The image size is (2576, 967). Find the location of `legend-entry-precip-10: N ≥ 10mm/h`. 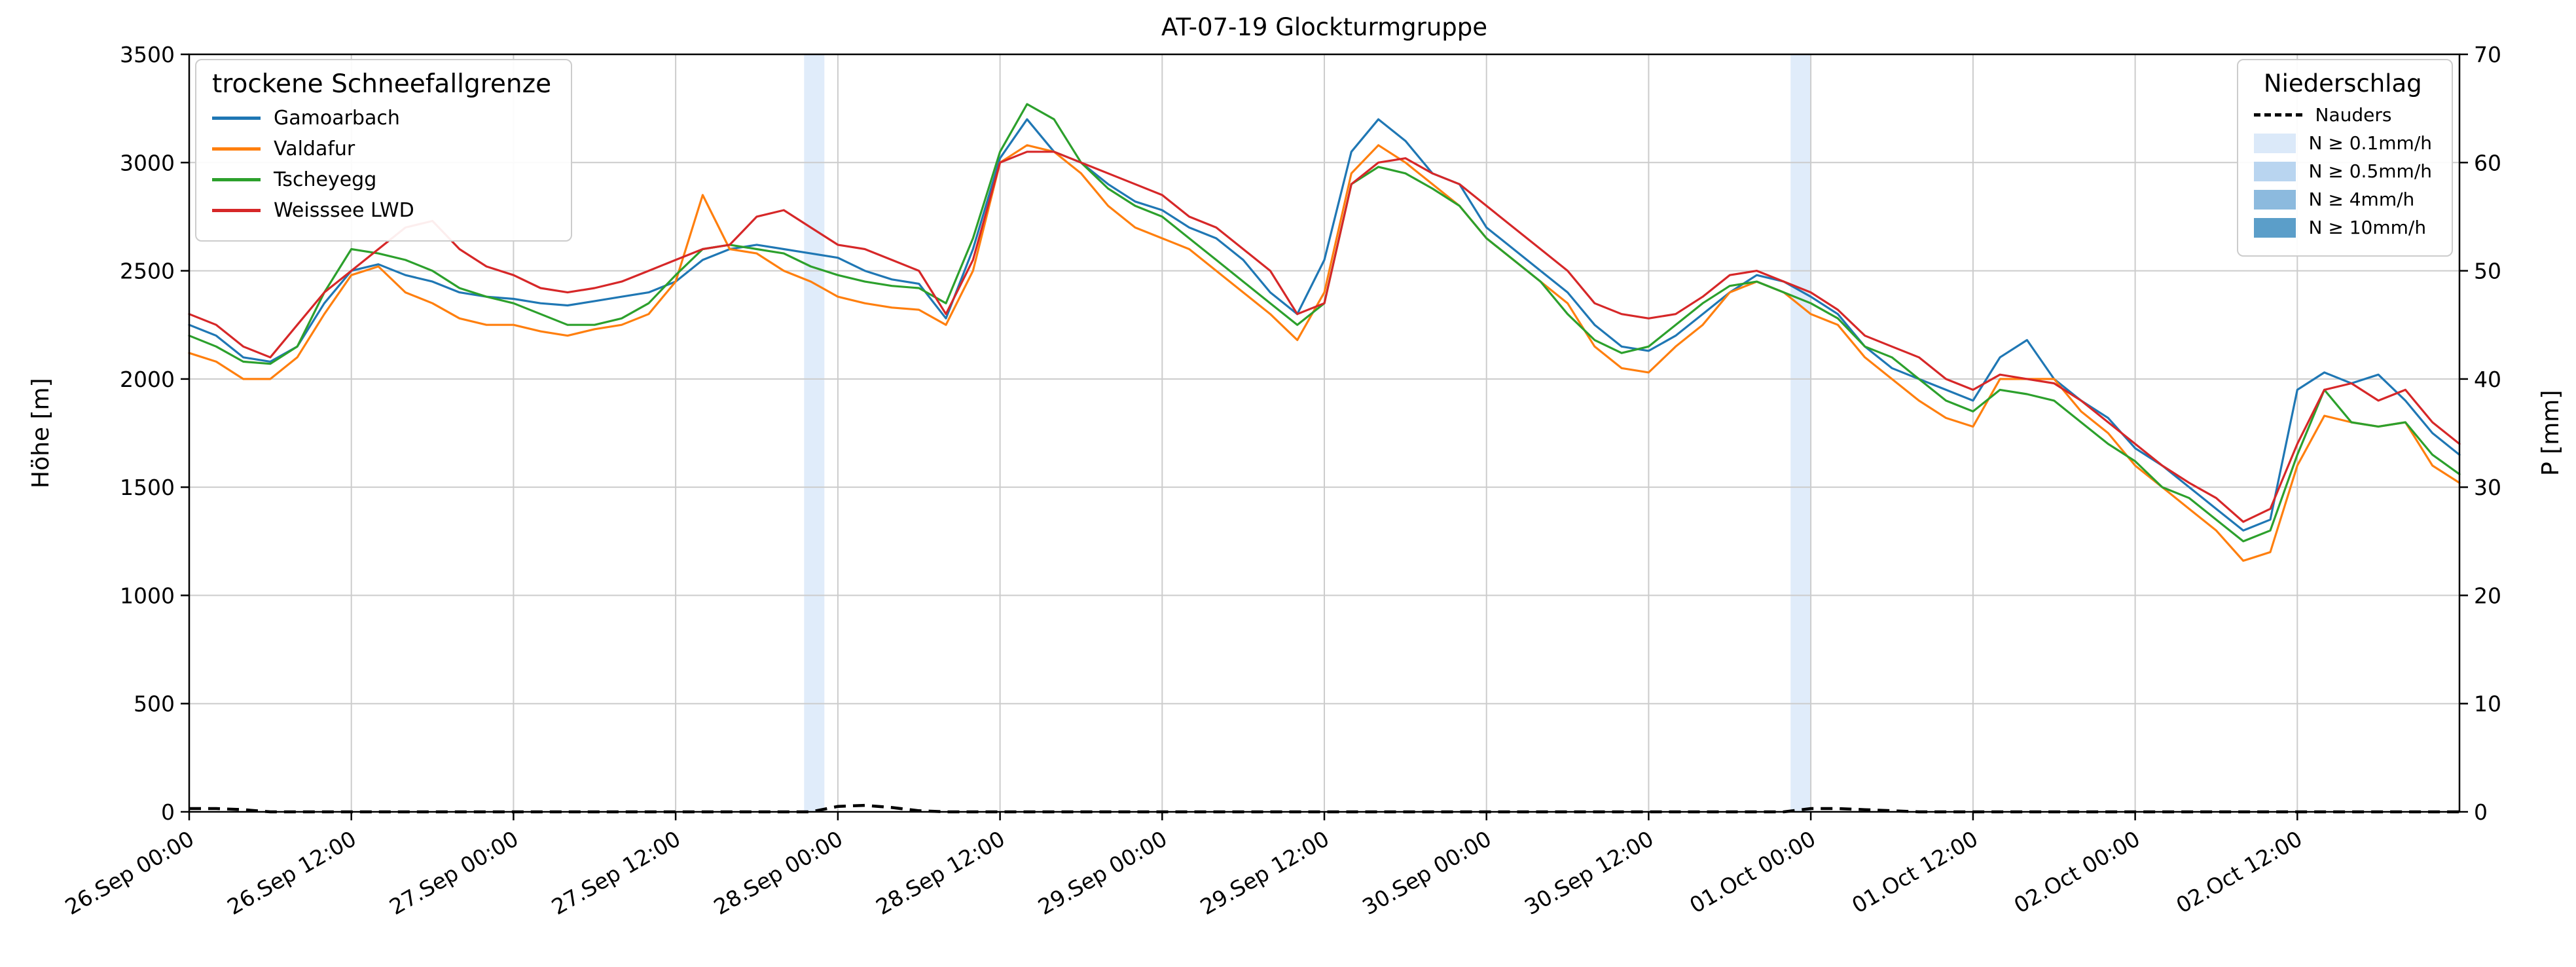

legend-entry-precip-10: N ≥ 10mm/h is located at coordinates (2342, 227).